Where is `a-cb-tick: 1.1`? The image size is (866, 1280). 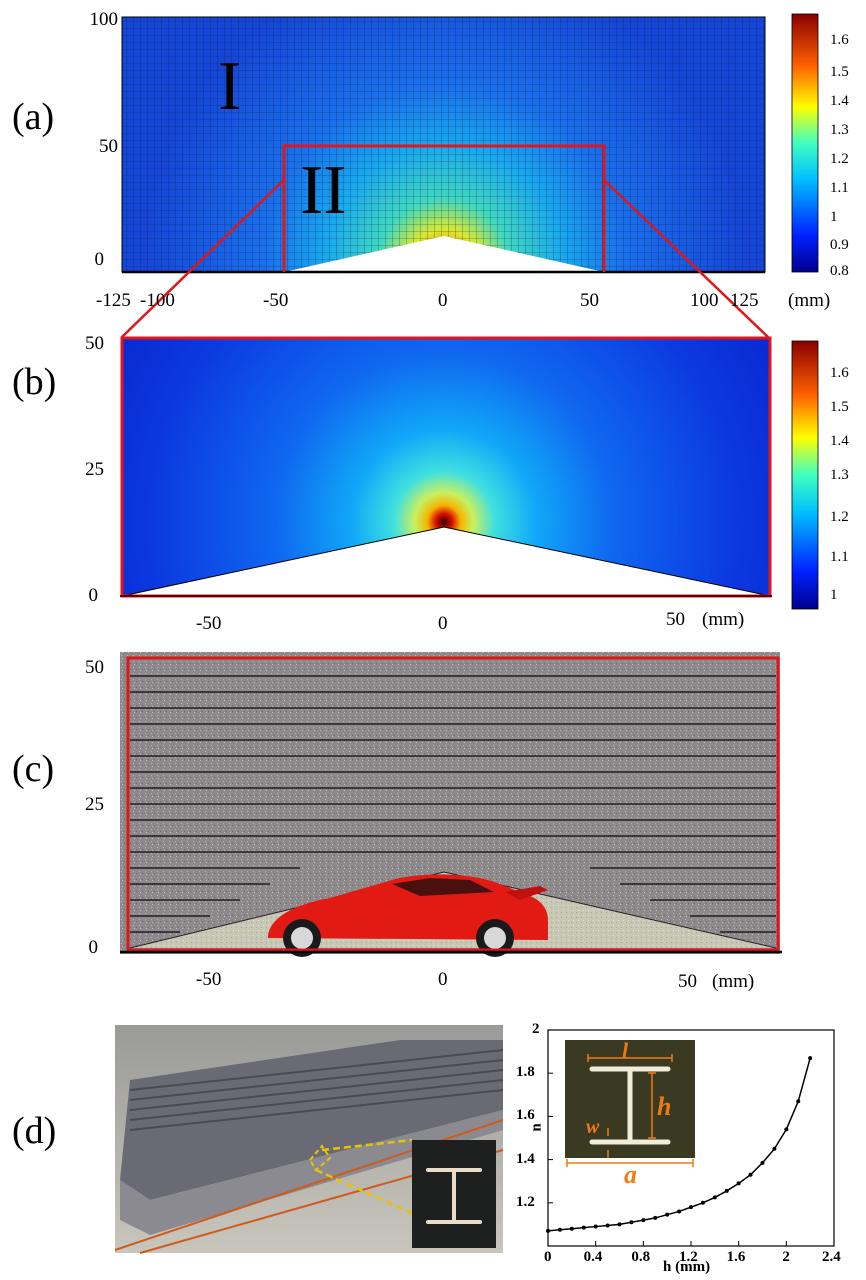 a-cb-tick: 1.1 is located at coordinates (839, 188).